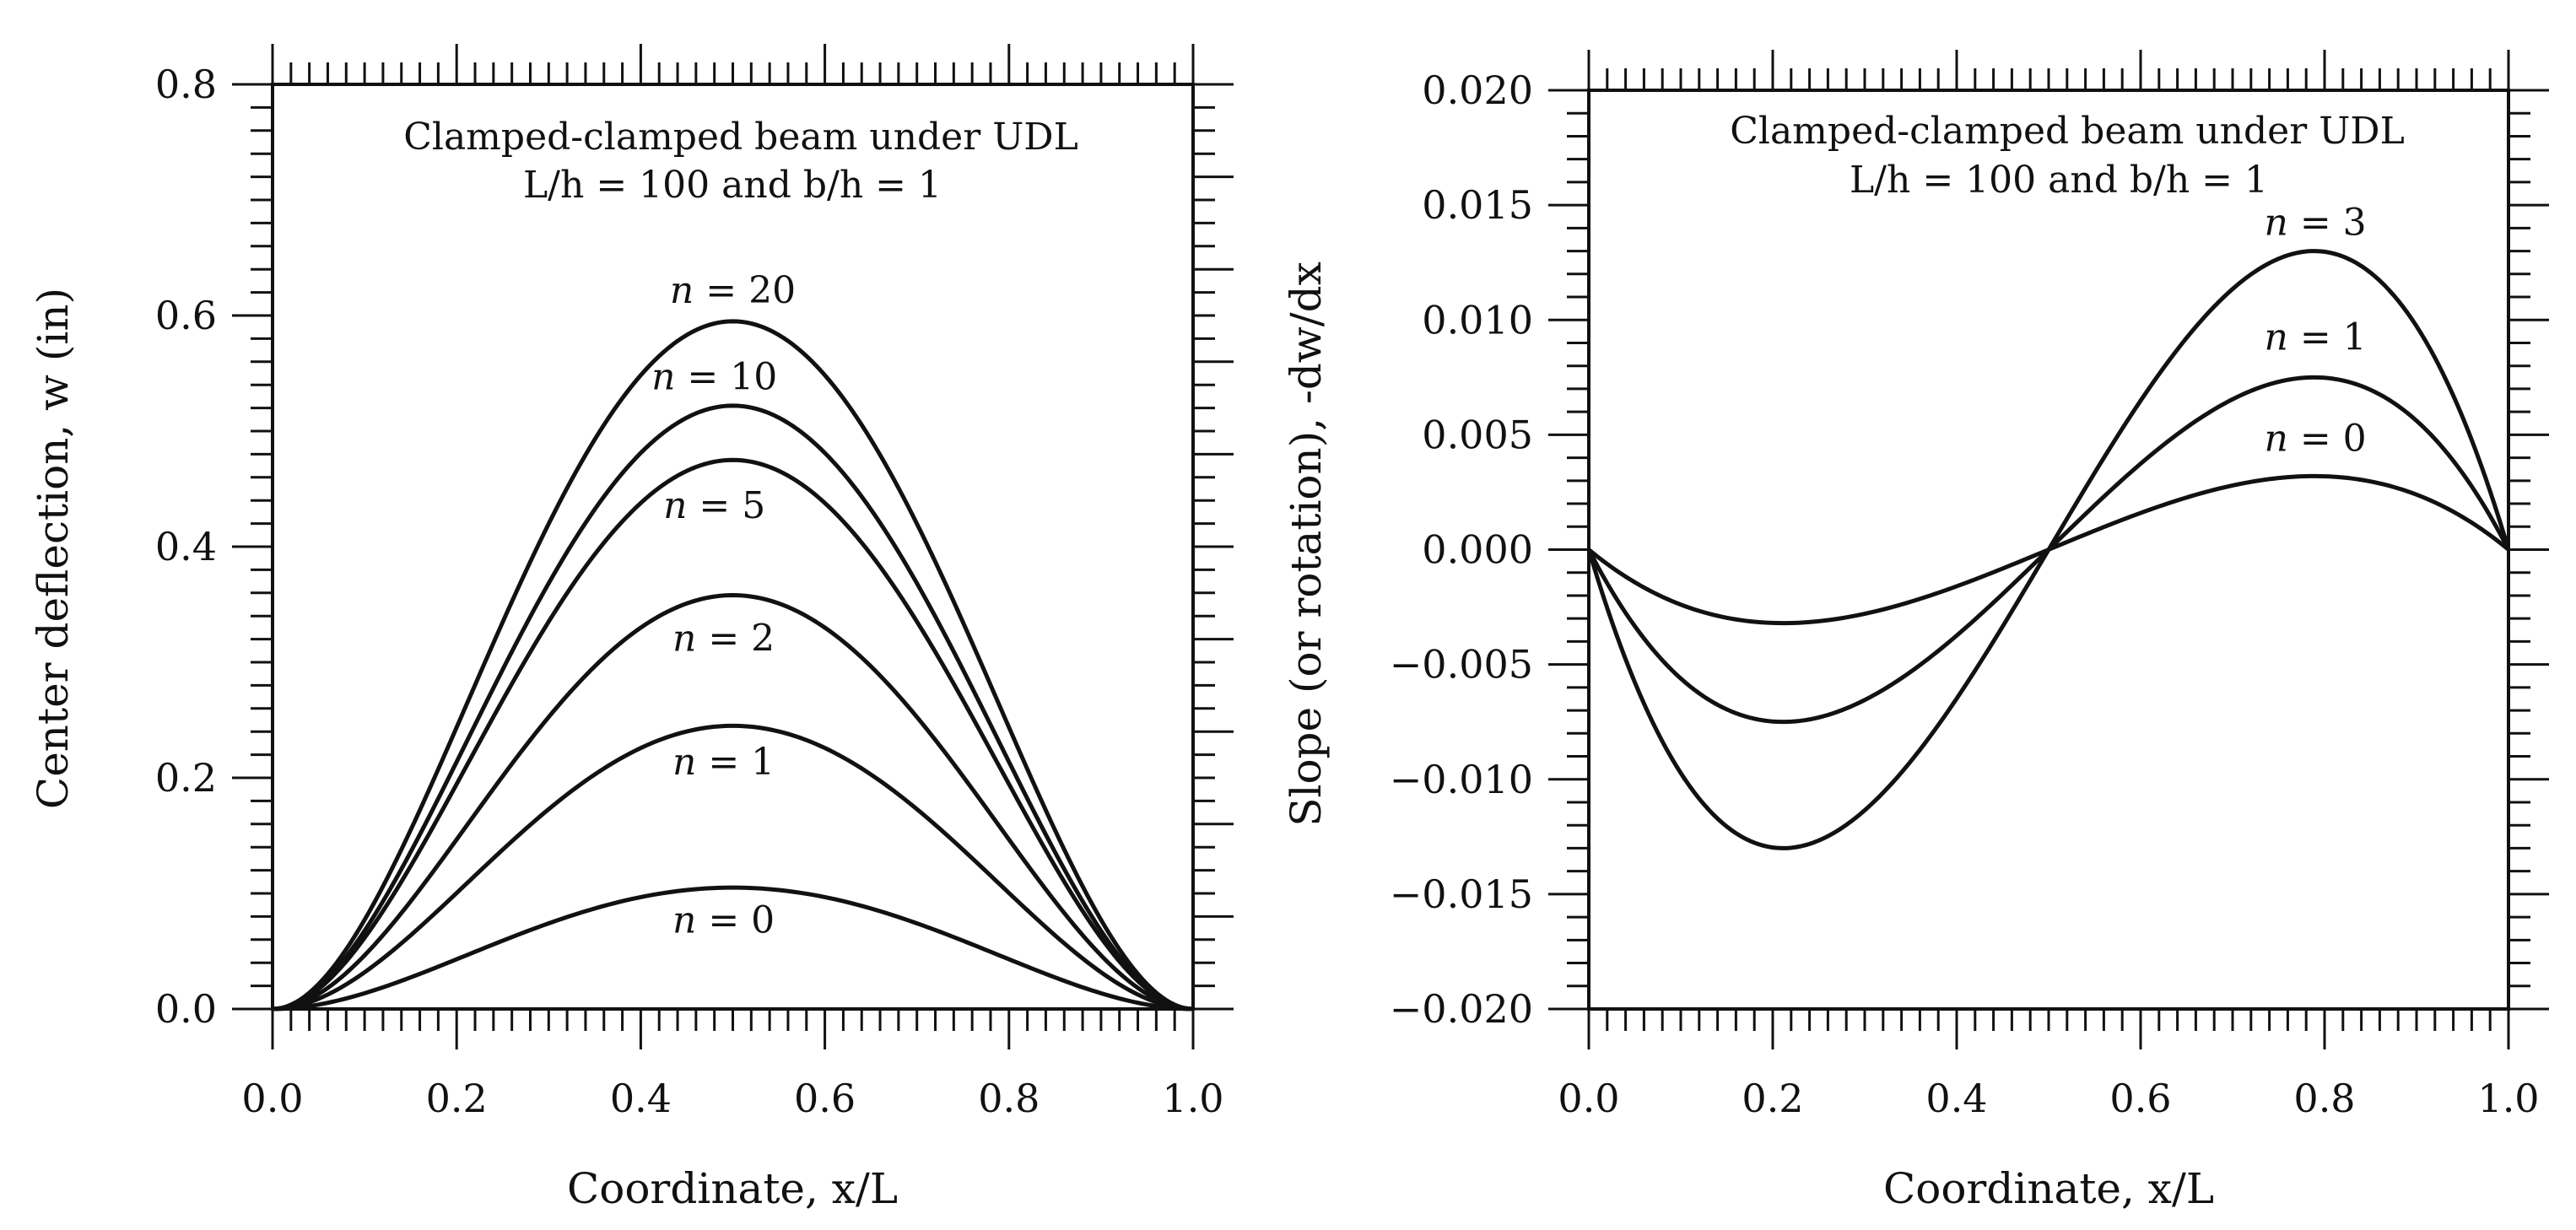 The image size is (2576, 1230). Describe the element at coordinates (2508, 1098) in the screenshot. I see `slope-x-tick-label: 1.0` at that location.